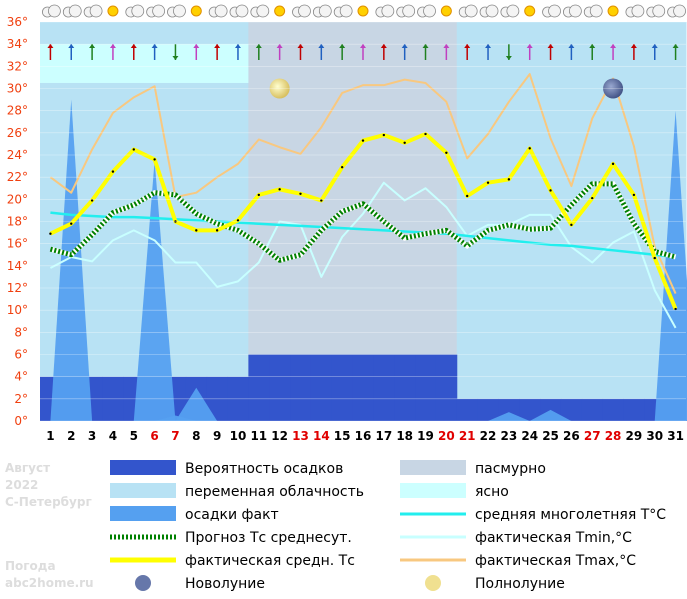  What do you see at coordinates (446, 436) in the screenshot?
I see `x-tick-label: 20` at bounding box center [446, 436].